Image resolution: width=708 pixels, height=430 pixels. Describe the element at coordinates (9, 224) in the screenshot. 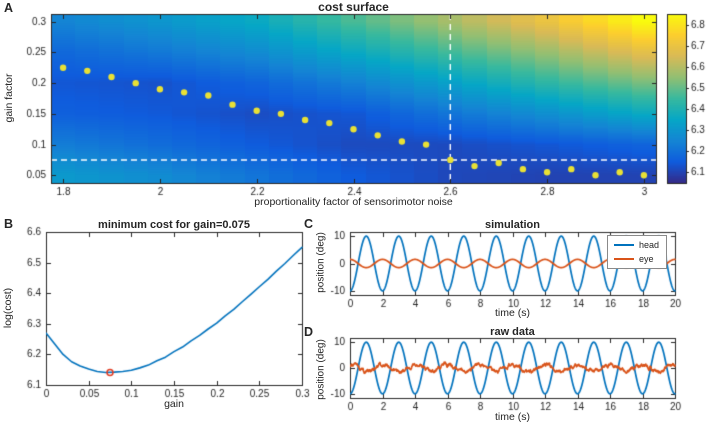

I see `panel-letter-b: B` at that location.